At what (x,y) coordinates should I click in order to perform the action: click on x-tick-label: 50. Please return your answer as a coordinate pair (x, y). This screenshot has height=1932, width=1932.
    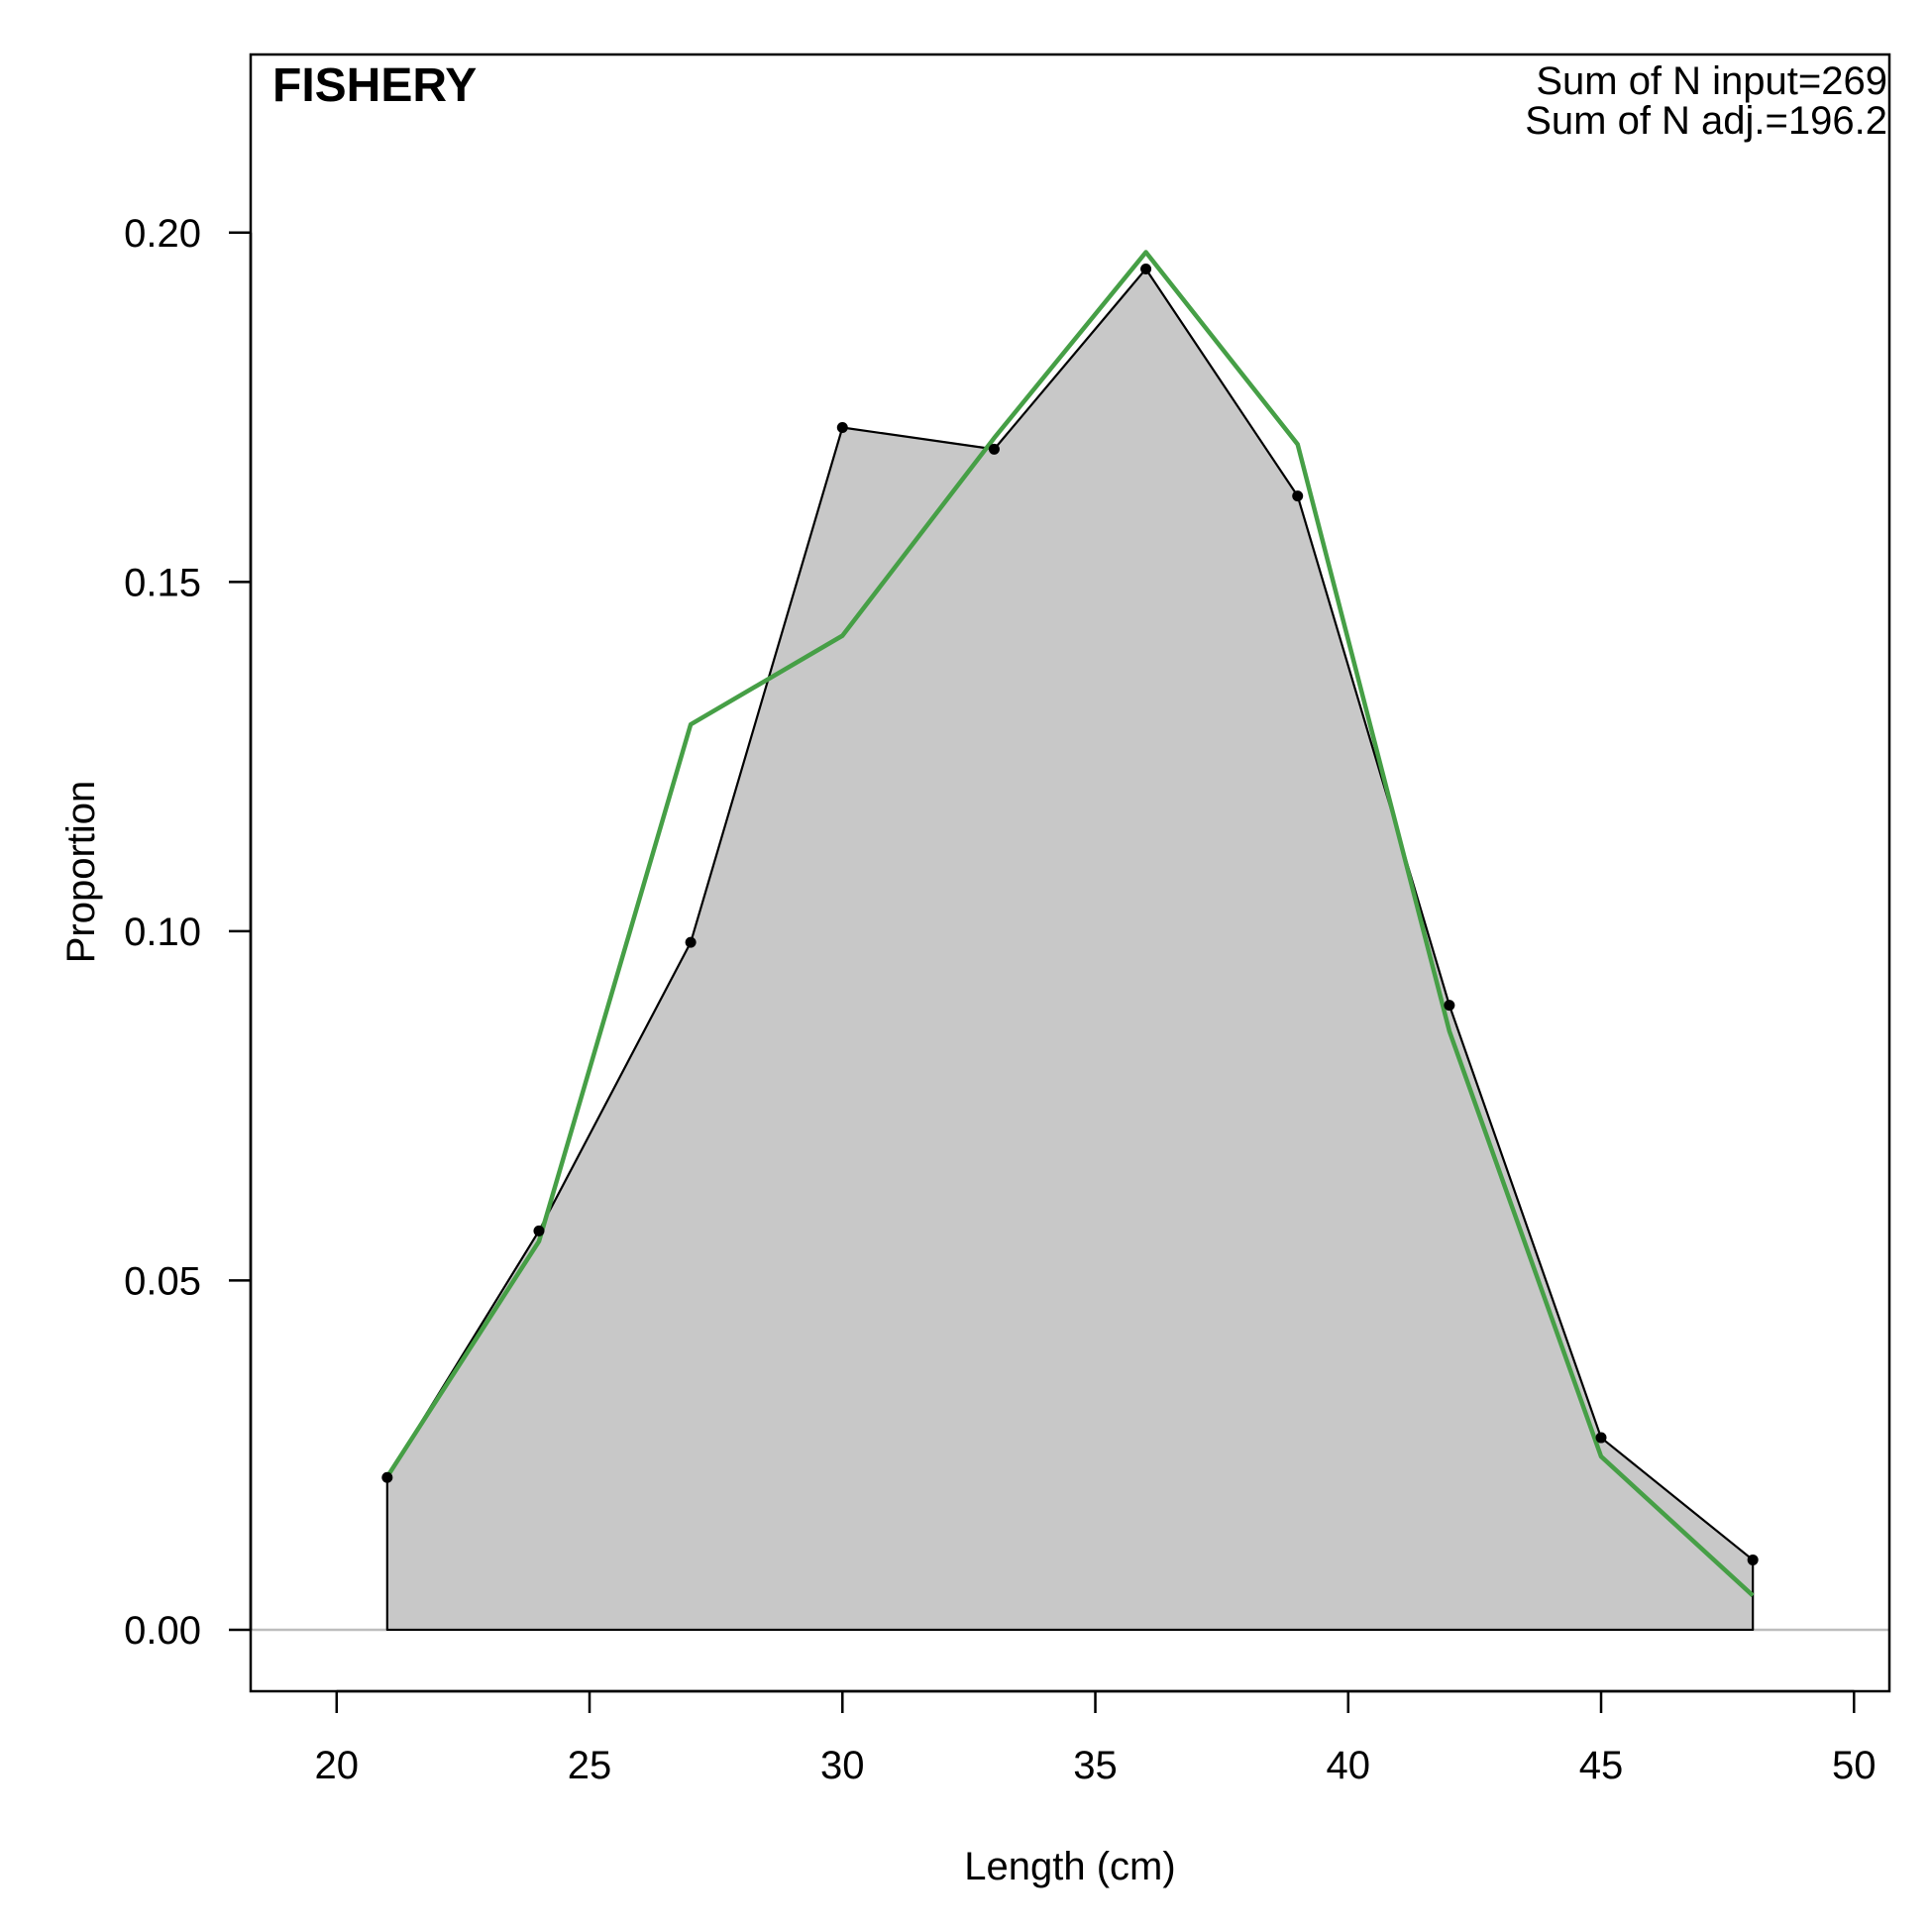
    Looking at the image, I should click on (1854, 1765).